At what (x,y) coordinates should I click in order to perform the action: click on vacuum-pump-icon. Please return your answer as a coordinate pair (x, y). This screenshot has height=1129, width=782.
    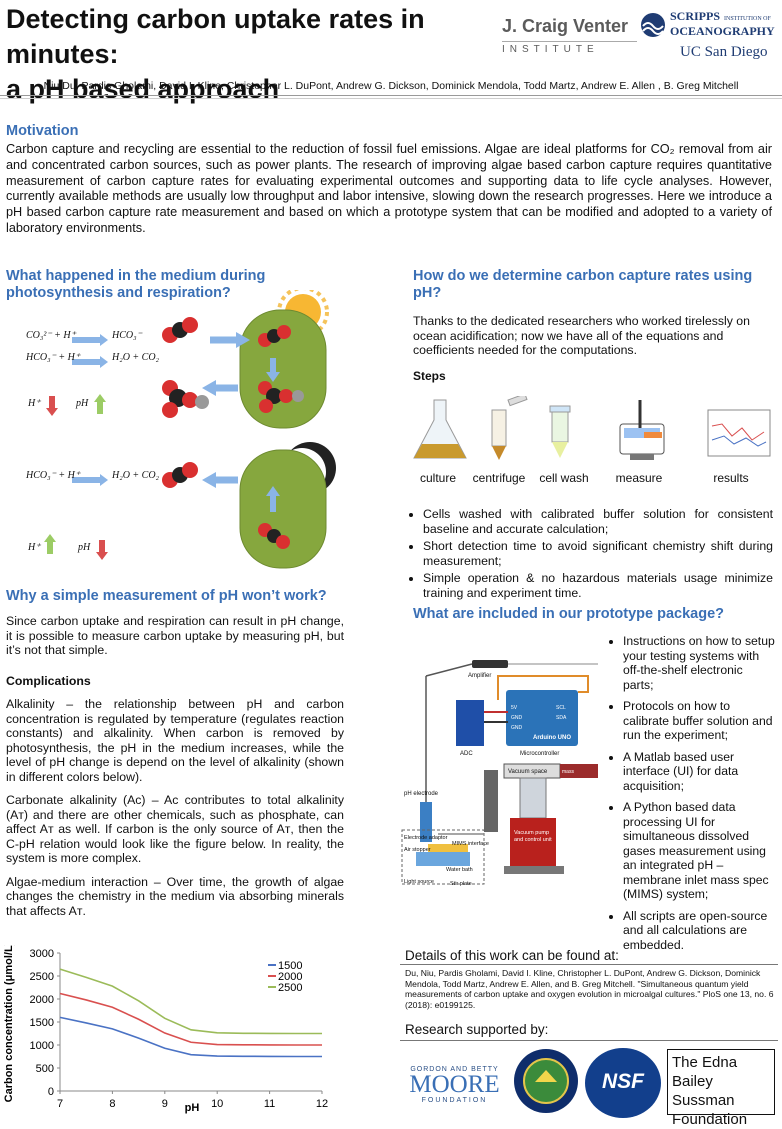
    Looking at the image, I should click on (533, 842).